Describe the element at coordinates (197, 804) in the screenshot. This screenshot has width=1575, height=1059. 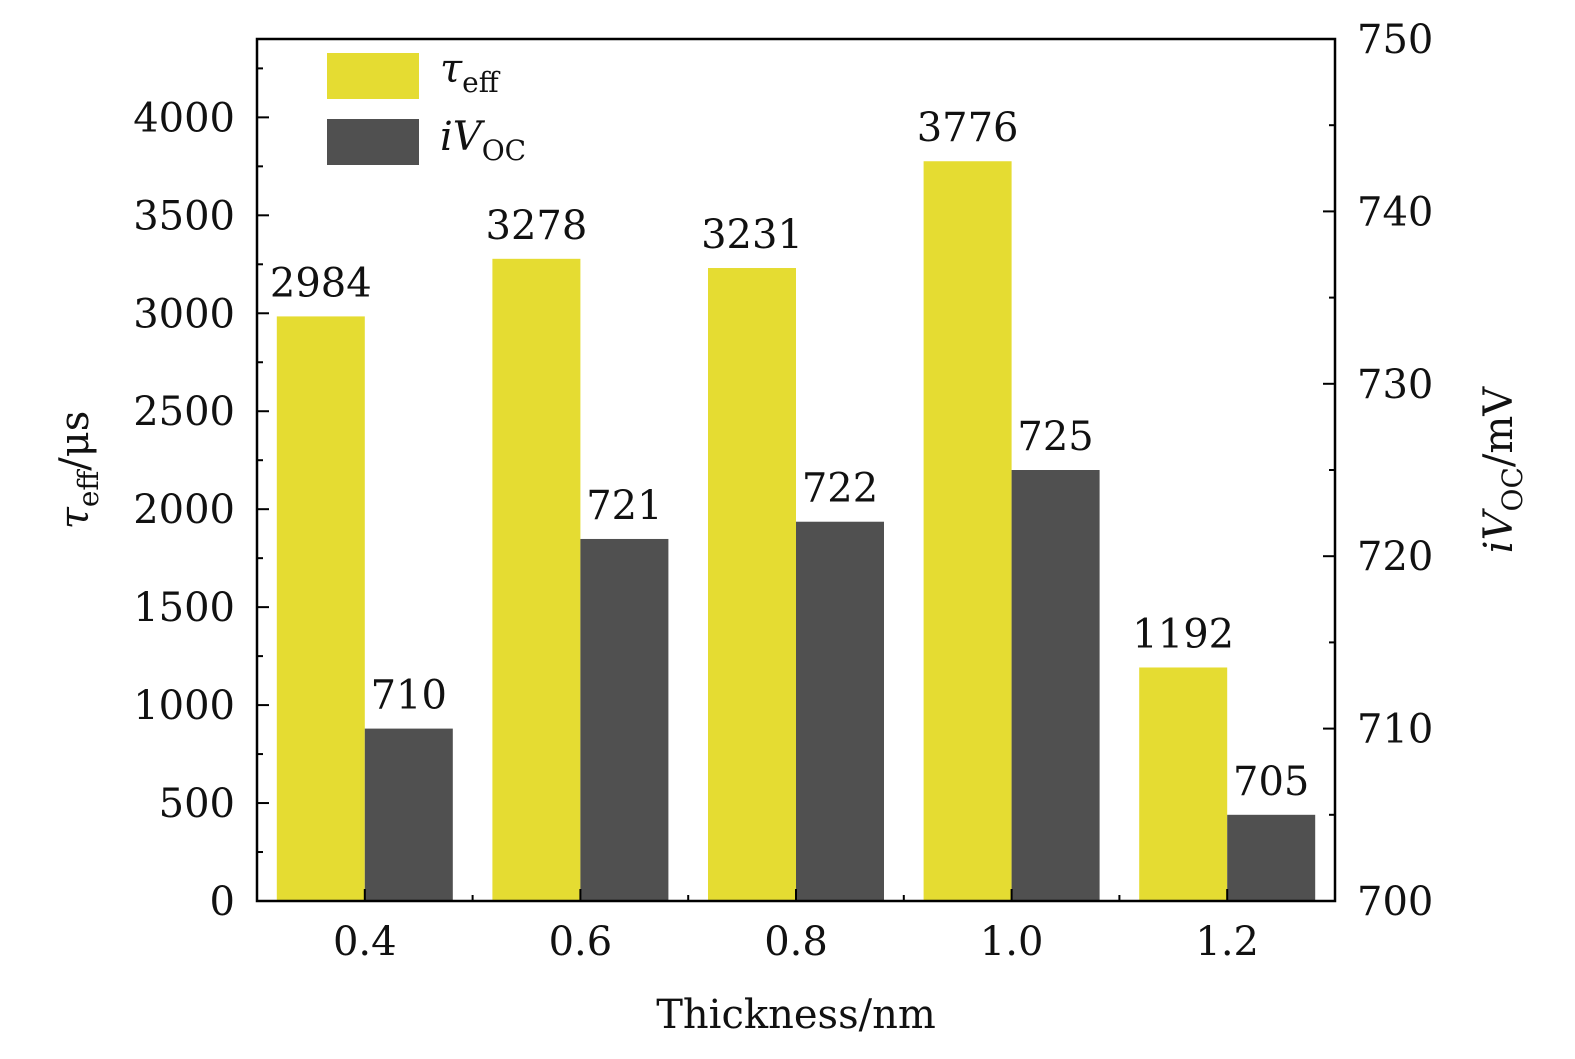
I see `y-left-tick-label: 500` at that location.